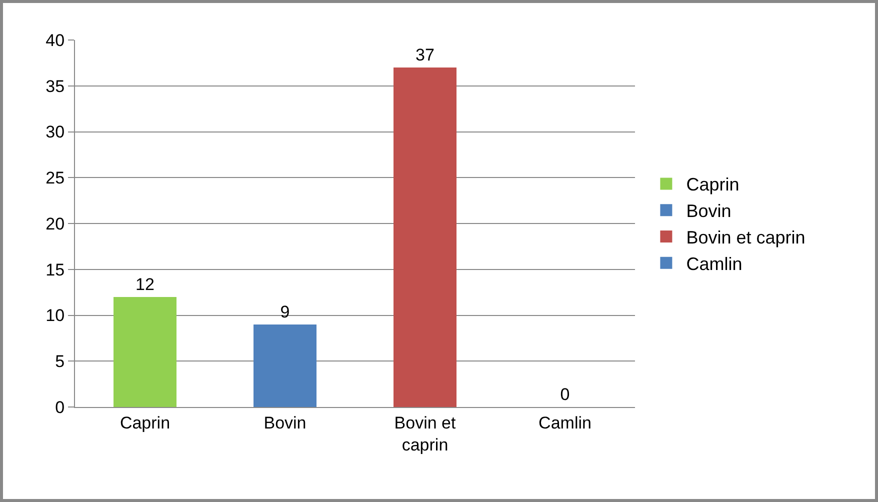  What do you see at coordinates (60, 407) in the screenshot?
I see `y-tick-label: 0` at bounding box center [60, 407].